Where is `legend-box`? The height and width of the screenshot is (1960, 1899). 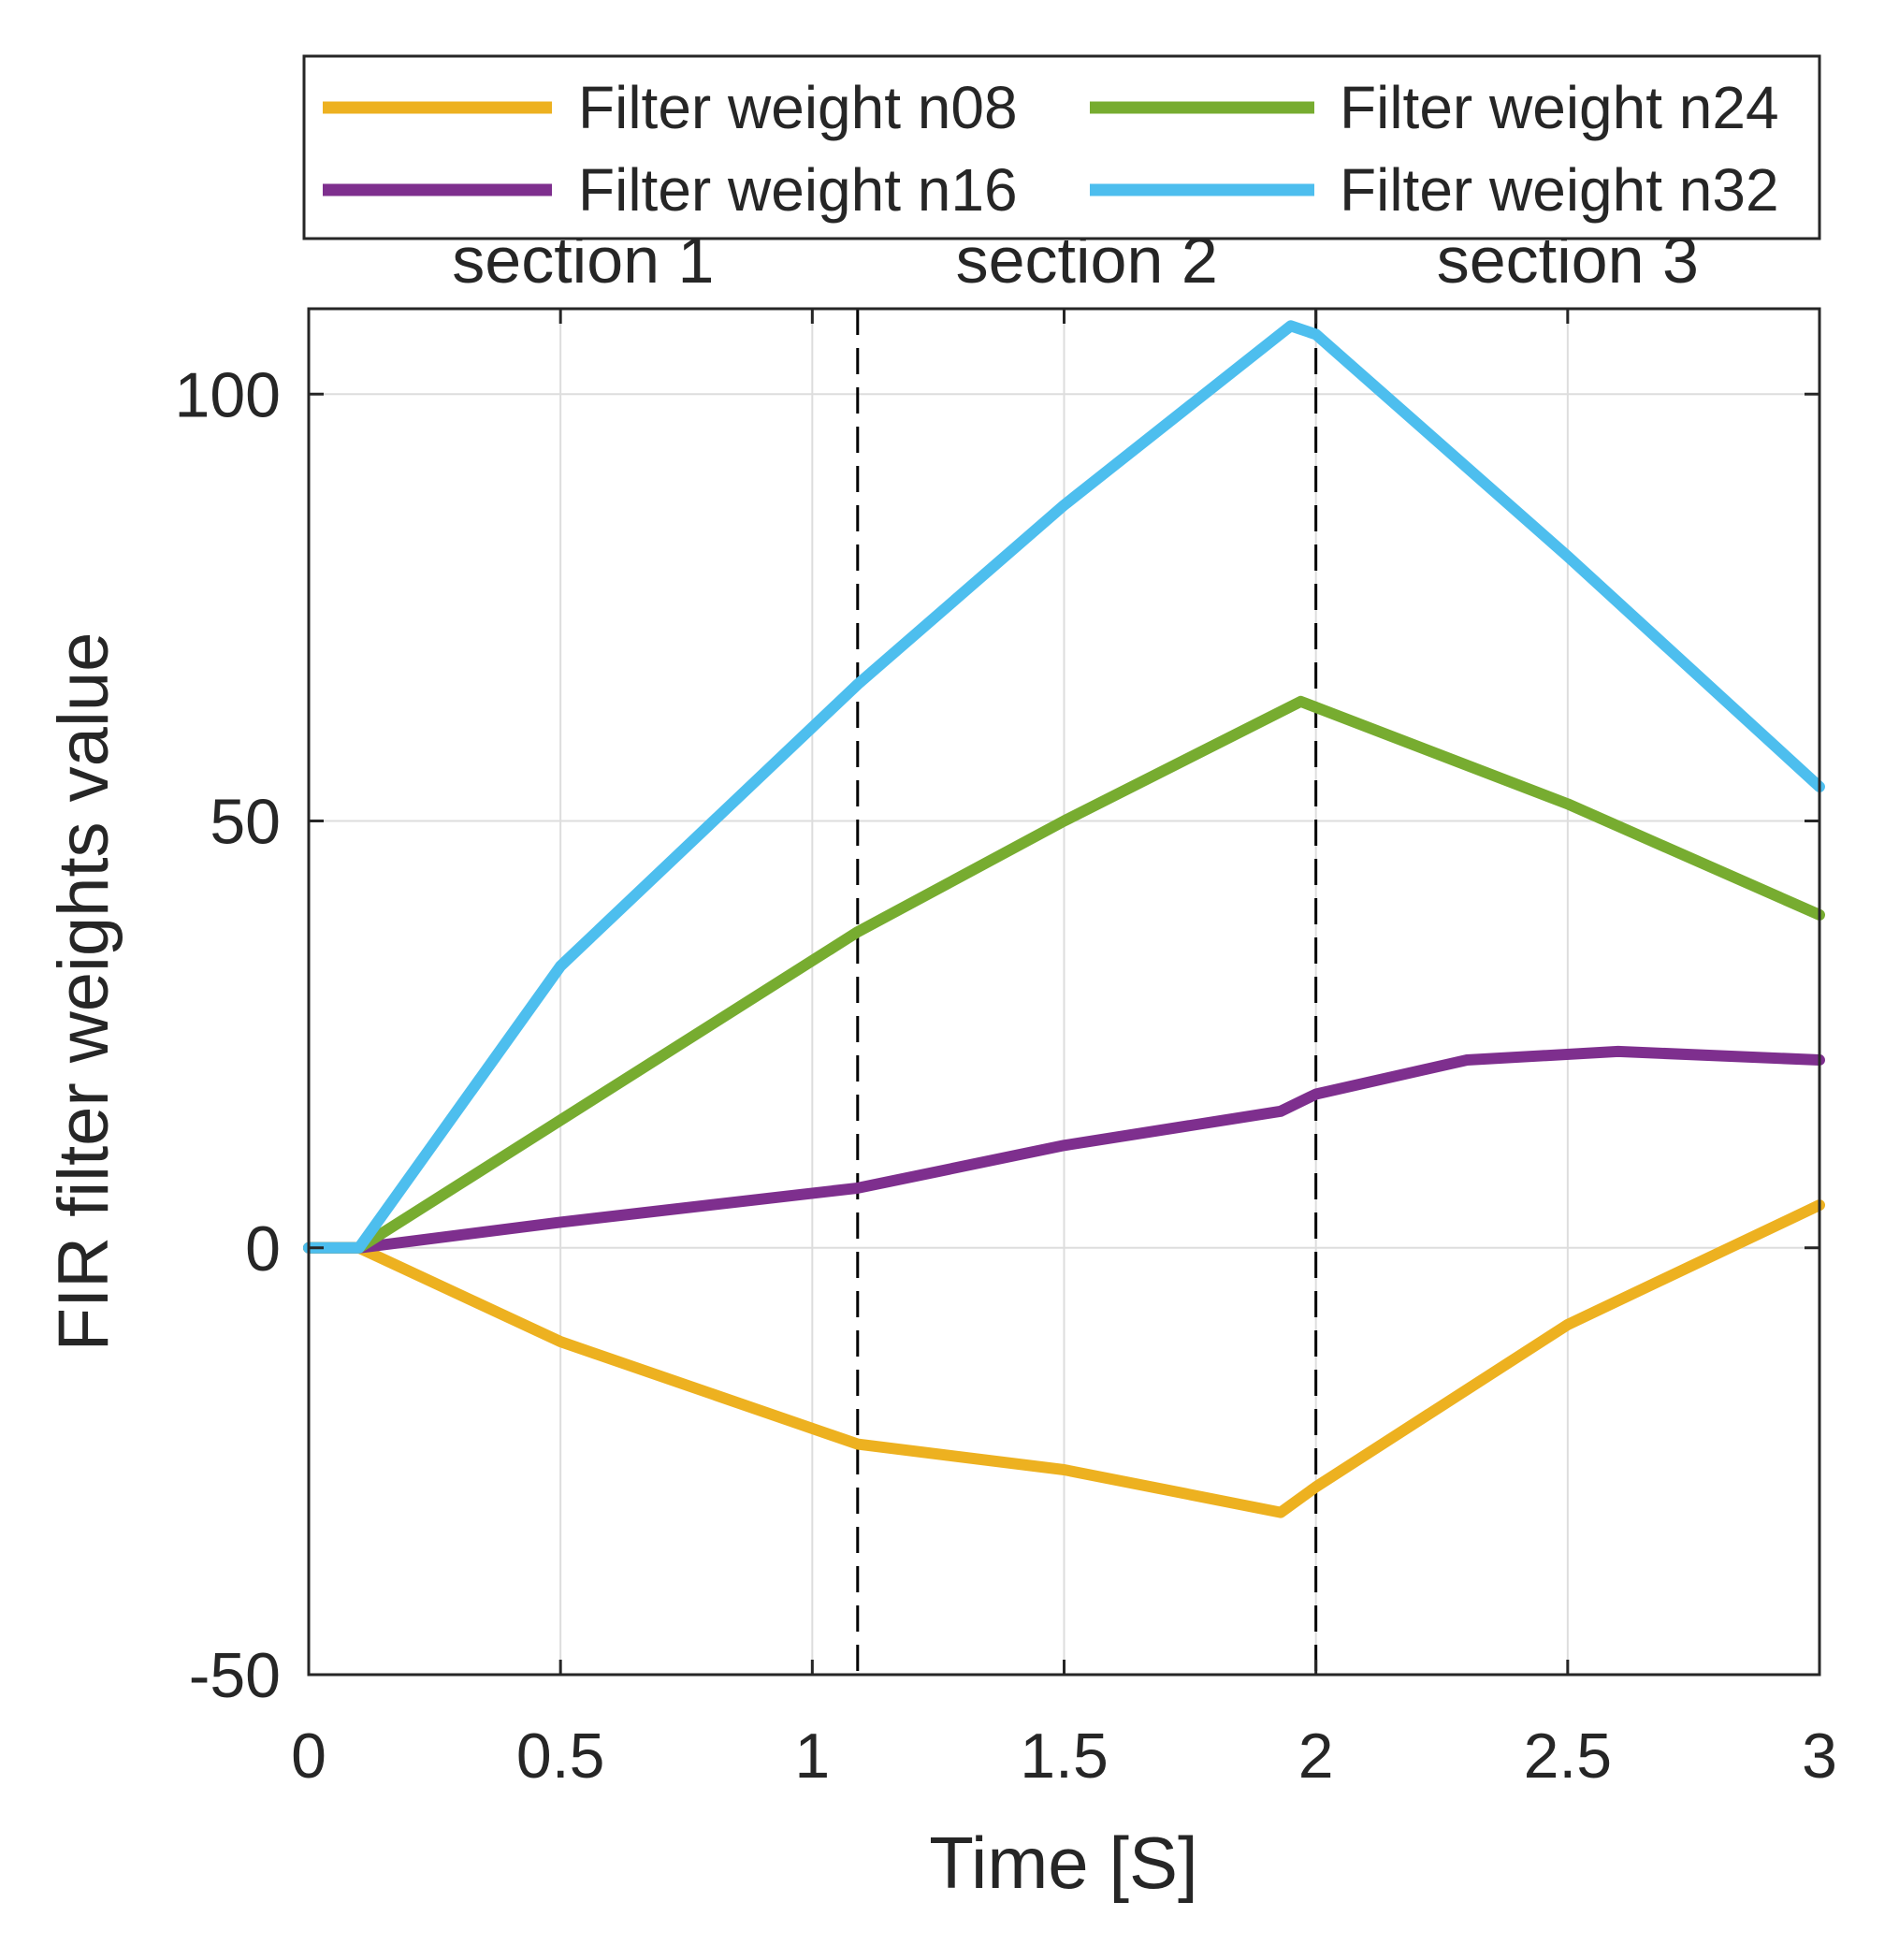 legend-box is located at coordinates (1061, 147).